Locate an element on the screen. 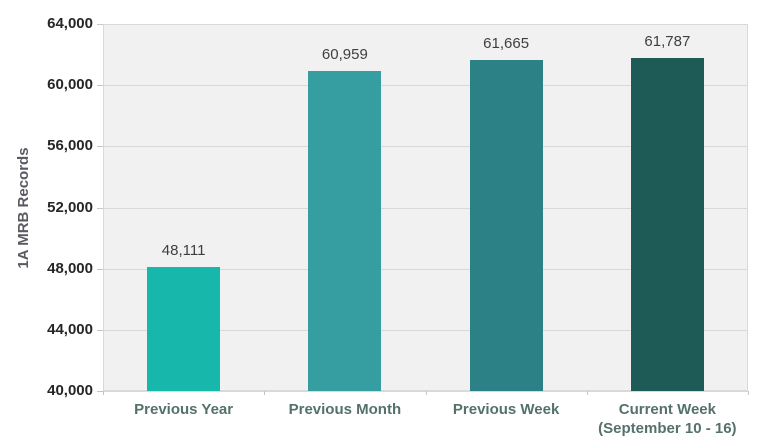 The image size is (767, 444). y-tick-label: 64,000 is located at coordinates (70, 23).